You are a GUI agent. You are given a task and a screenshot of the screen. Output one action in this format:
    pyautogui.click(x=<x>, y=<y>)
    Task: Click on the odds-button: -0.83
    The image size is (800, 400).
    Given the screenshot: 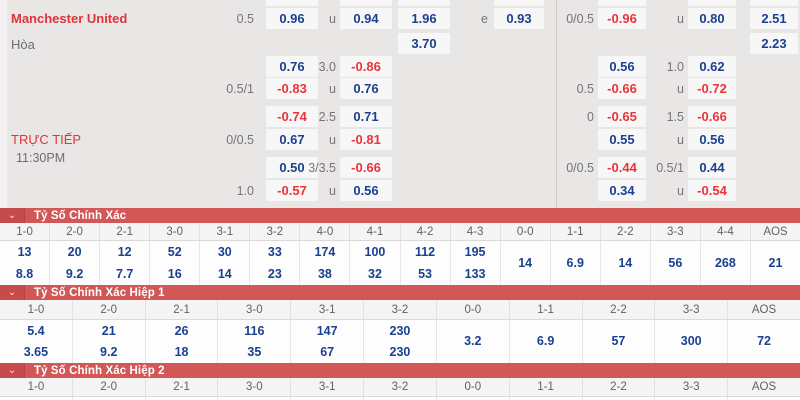 What is the action you would take?
    pyautogui.click(x=292, y=88)
    